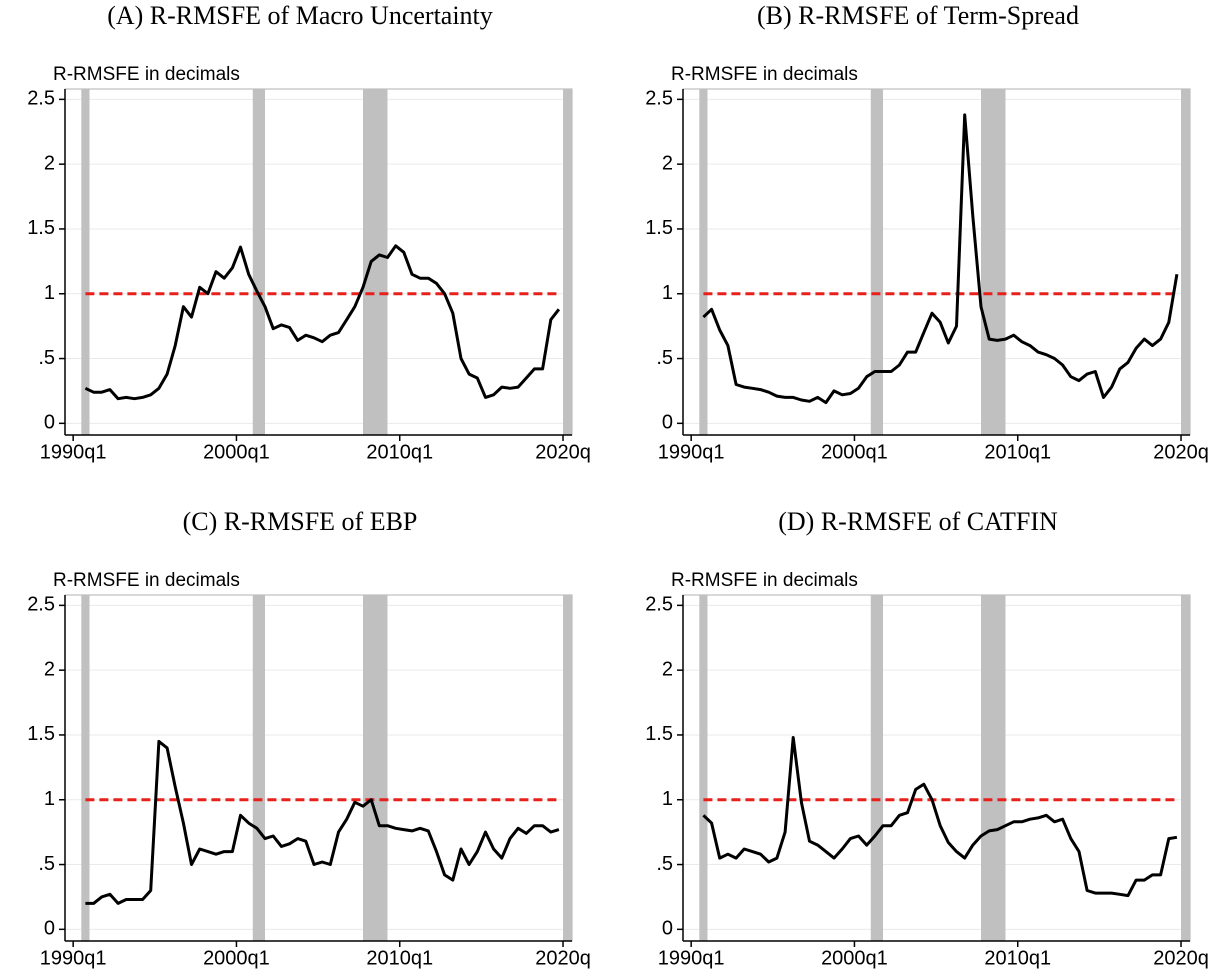 The width and height of the screenshot is (1213, 974). I want to click on panel-title: (D) R-RMSFE of CATFIN, so click(918, 521).